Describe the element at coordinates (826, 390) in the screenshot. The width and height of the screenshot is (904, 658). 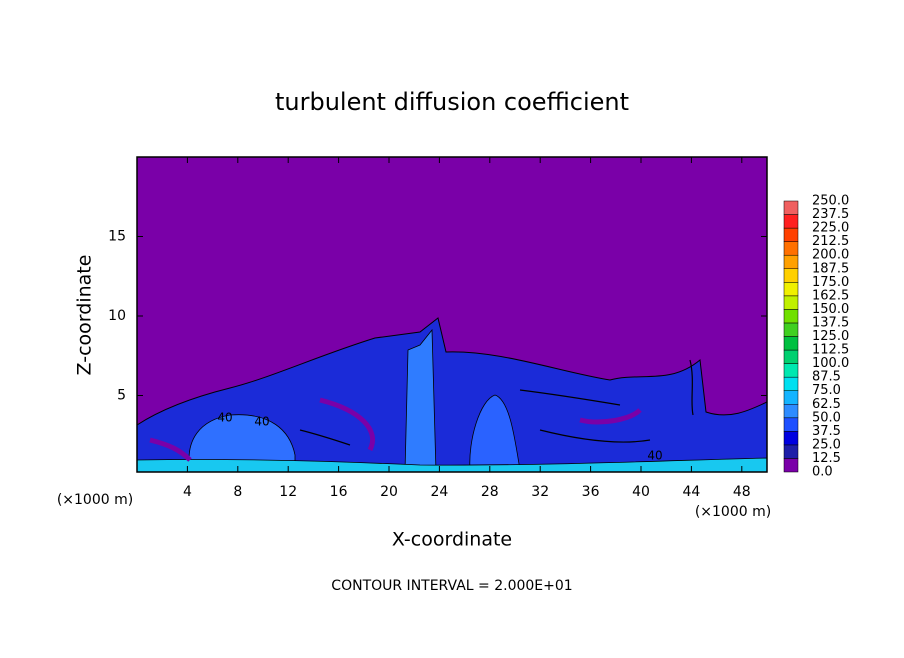
I see `colorbar-label: 75.0` at that location.